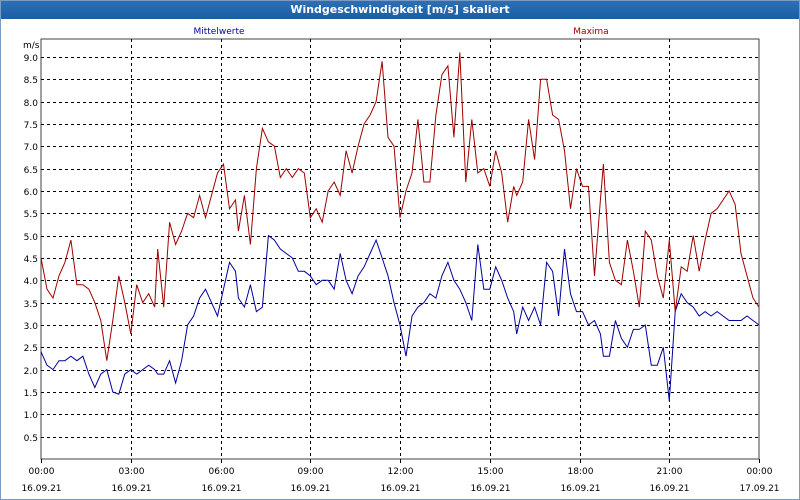 The image size is (800, 500). Describe the element at coordinates (31, 372) in the screenshot. I see `y-tick-label: 2.0` at that location.